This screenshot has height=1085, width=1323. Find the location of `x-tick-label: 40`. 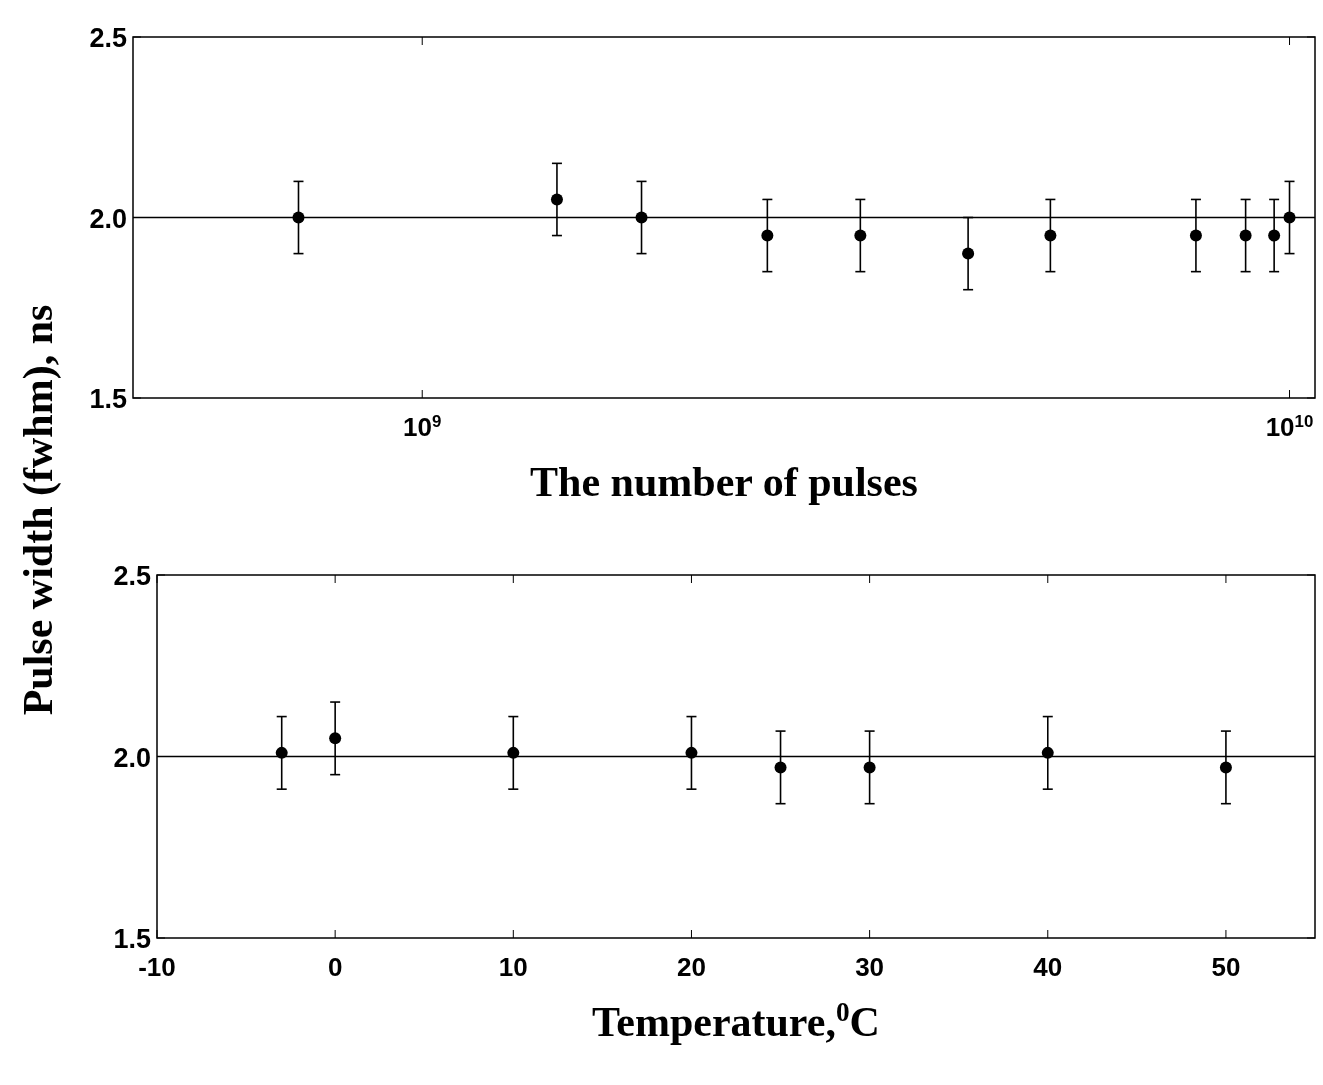

x-tick-label: 40 is located at coordinates (1048, 967).